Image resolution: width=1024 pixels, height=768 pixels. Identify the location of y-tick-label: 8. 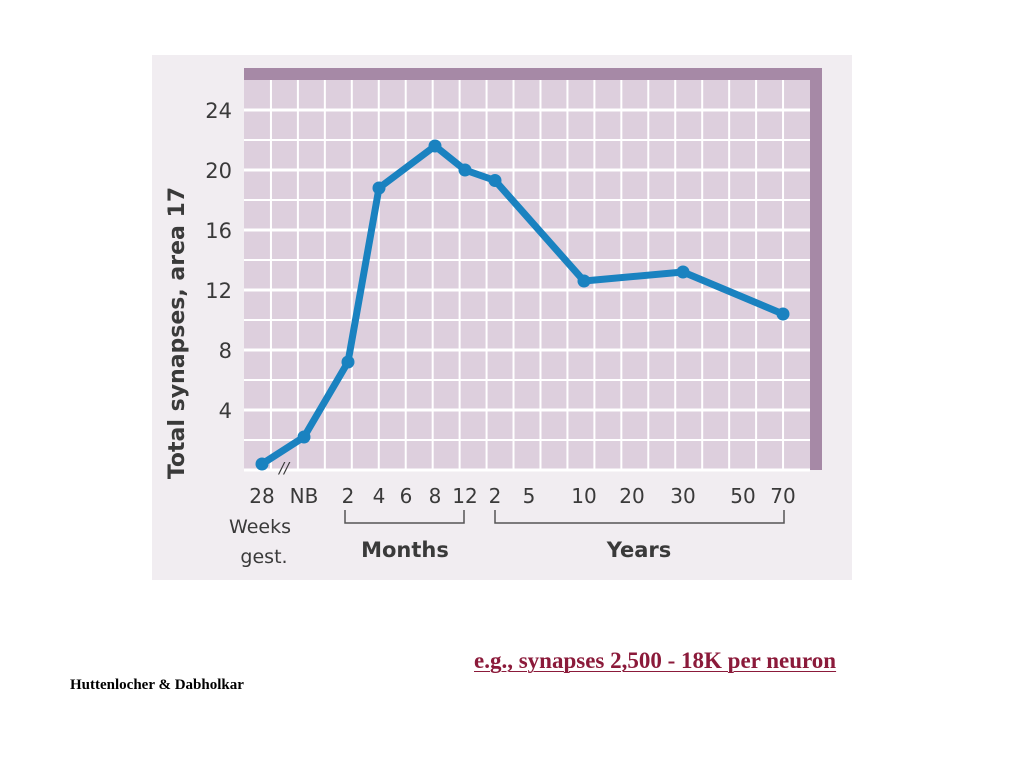
(225, 351).